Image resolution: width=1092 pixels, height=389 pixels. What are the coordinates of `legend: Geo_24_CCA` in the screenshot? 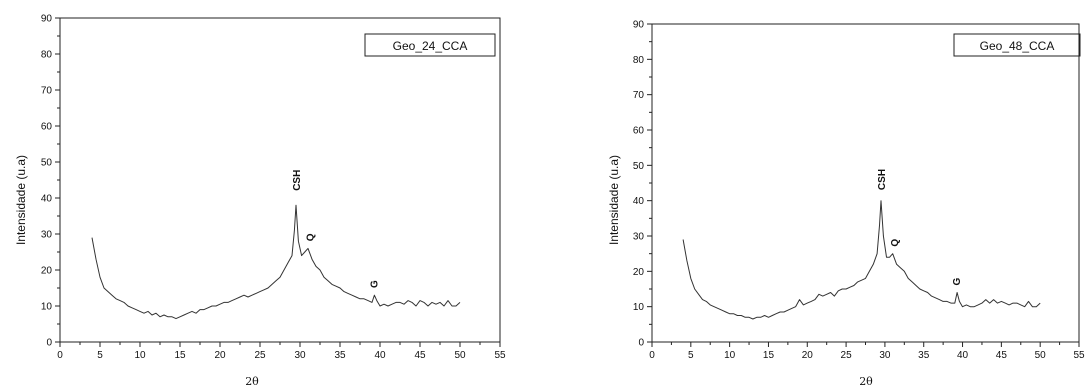 It's located at (430, 45).